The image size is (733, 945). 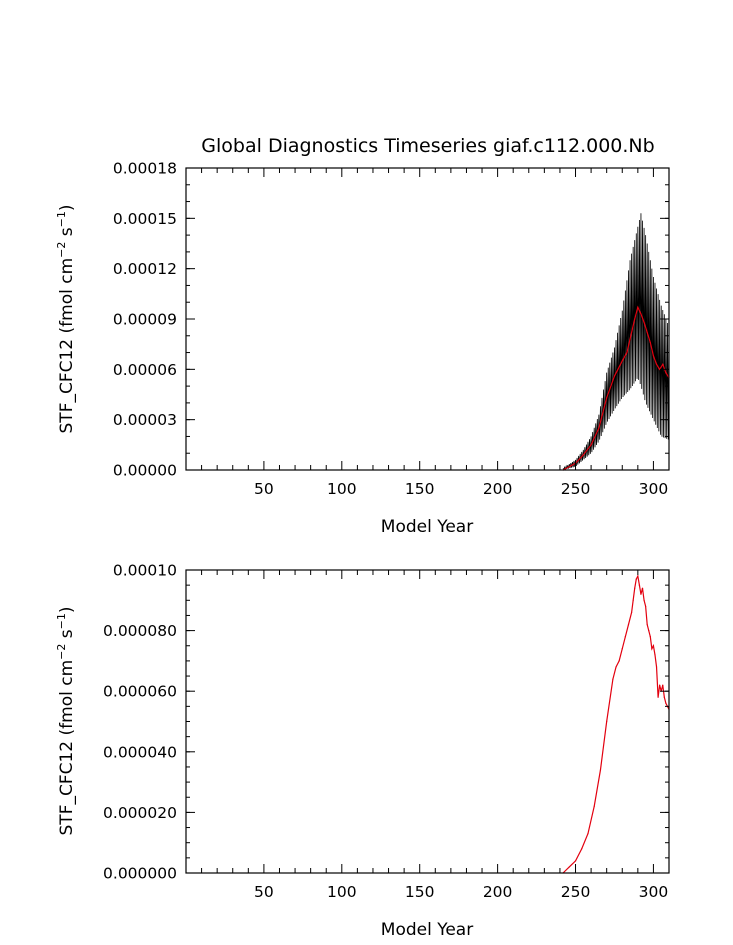 What do you see at coordinates (576, 489) in the screenshot?
I see `top-x-tick-label: 250` at bounding box center [576, 489].